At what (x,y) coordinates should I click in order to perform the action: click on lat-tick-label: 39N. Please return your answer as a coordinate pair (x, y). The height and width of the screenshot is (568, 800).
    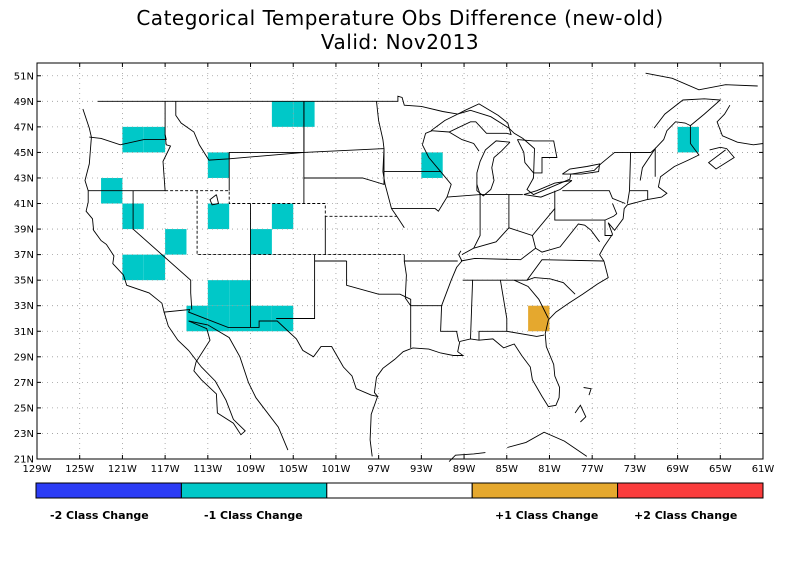
    Looking at the image, I should click on (24, 230).